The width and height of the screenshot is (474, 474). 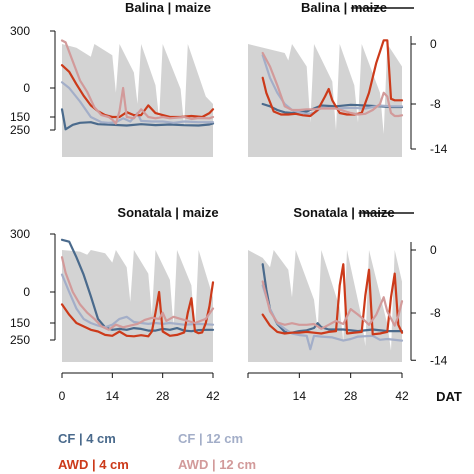 I want to click on panel-2: Balina | maize 0 -8 -14, so click(x=348, y=78).